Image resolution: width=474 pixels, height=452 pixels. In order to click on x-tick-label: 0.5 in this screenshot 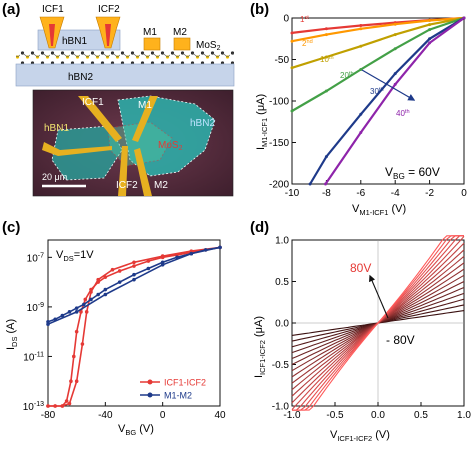, I will do `click(421, 415)`.